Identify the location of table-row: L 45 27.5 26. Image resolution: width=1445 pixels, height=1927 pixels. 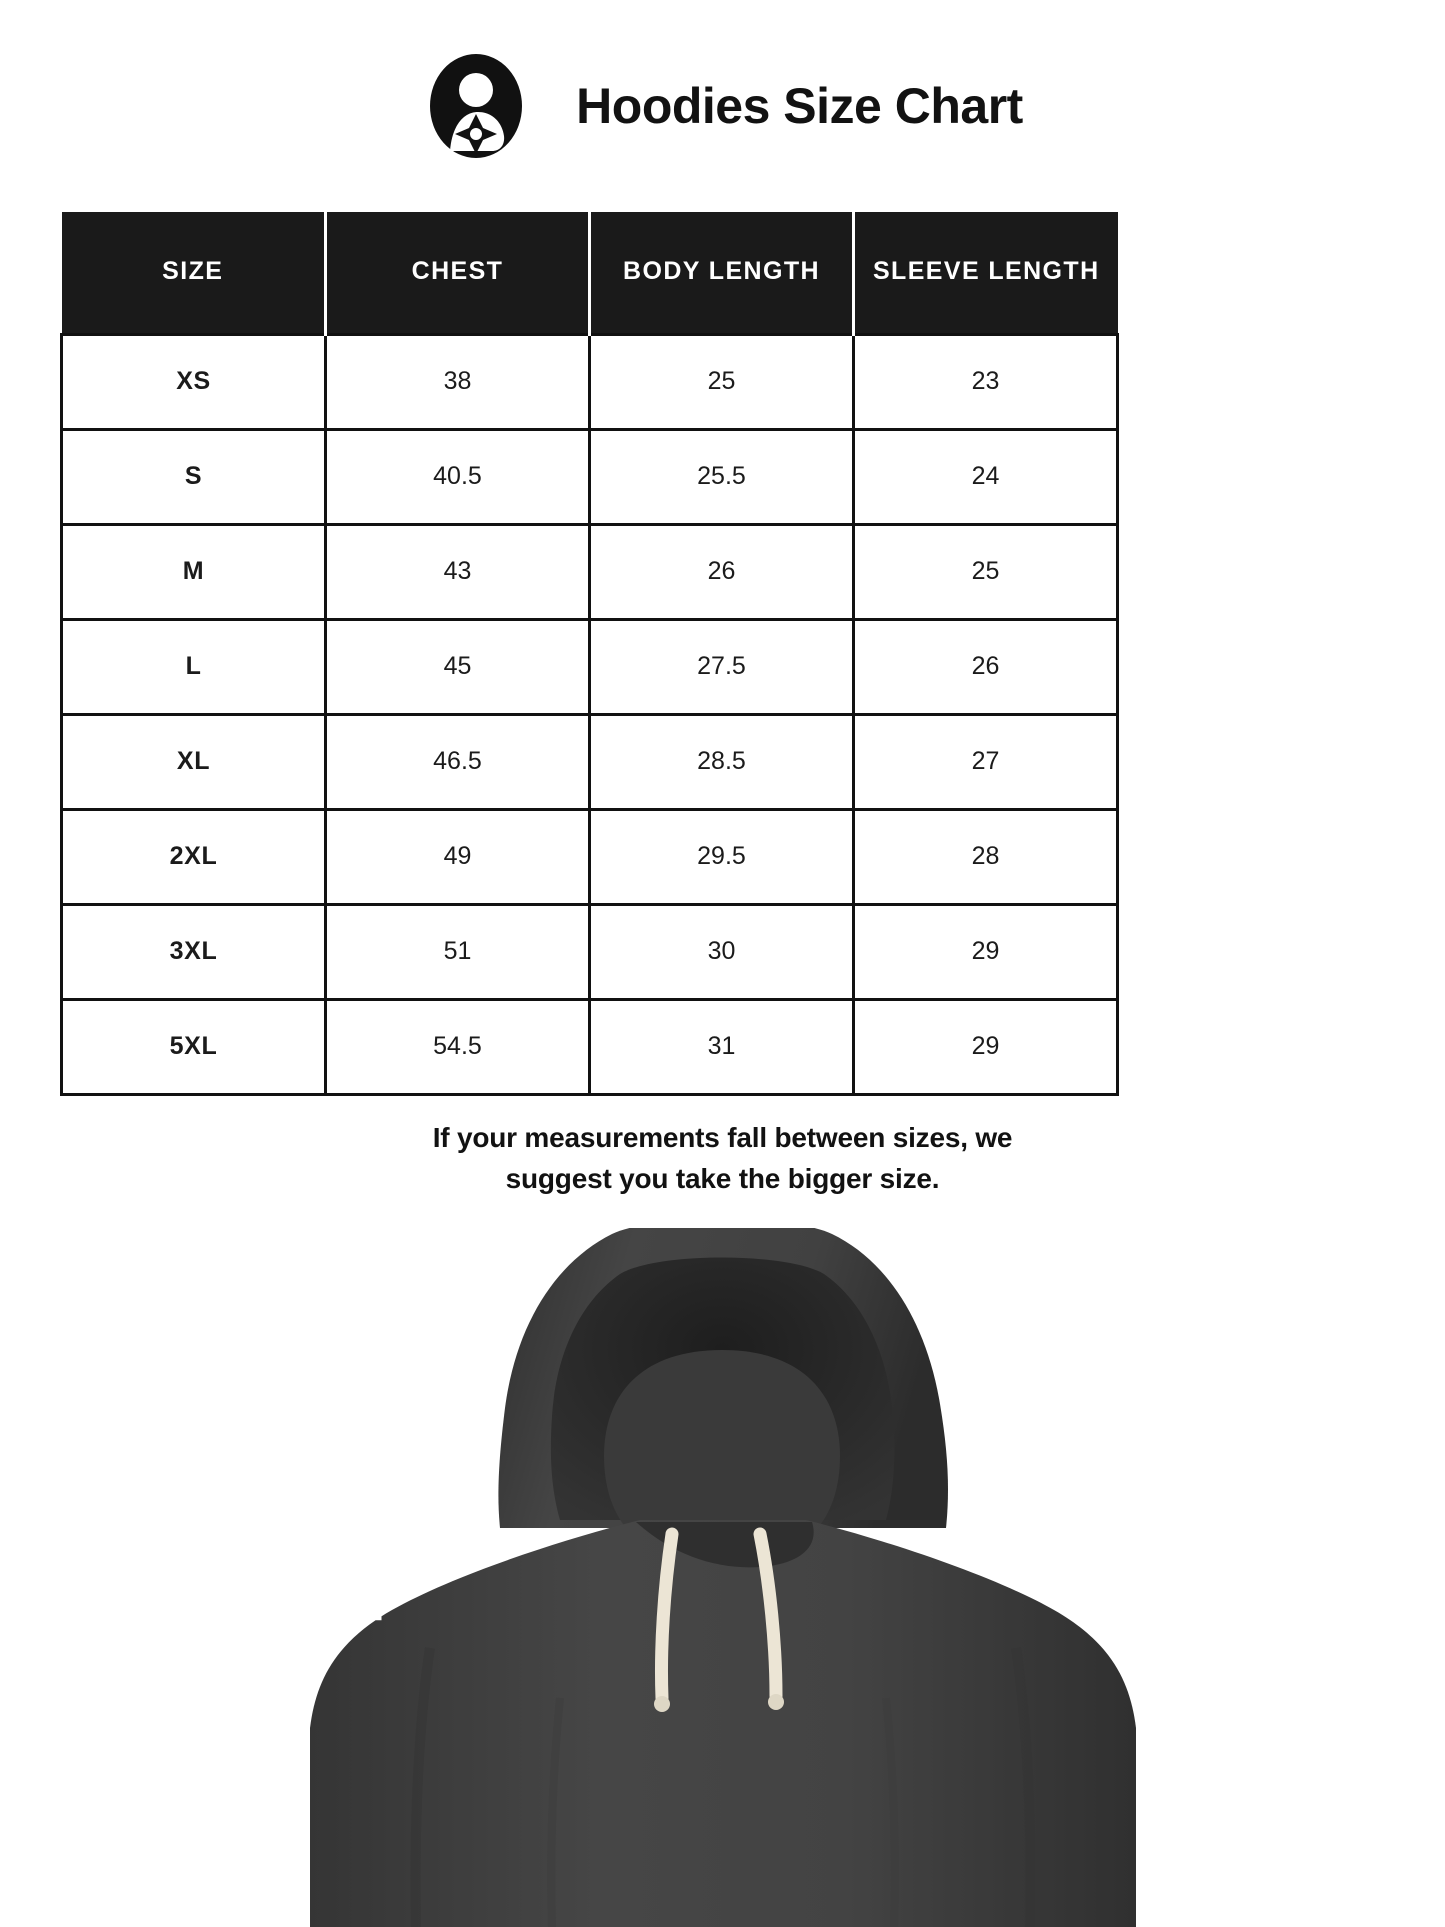
(589, 666).